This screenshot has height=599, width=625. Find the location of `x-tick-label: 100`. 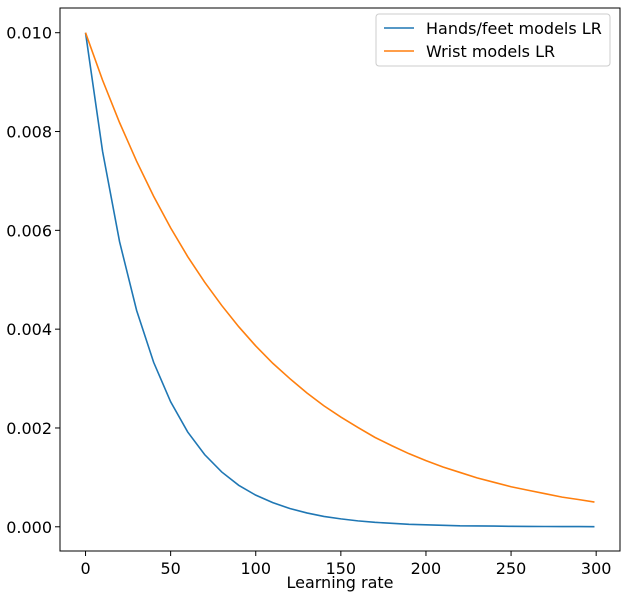

x-tick-label: 100 is located at coordinates (255, 568).